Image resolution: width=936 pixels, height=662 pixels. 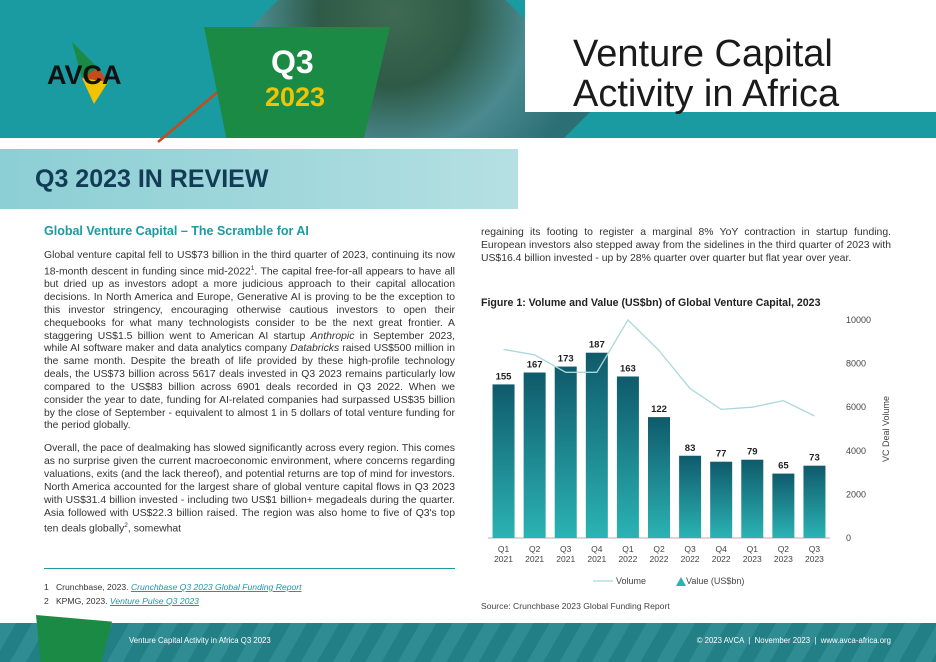 What do you see at coordinates (126, 526) in the screenshot?
I see `footnote-ref: 2` at bounding box center [126, 526].